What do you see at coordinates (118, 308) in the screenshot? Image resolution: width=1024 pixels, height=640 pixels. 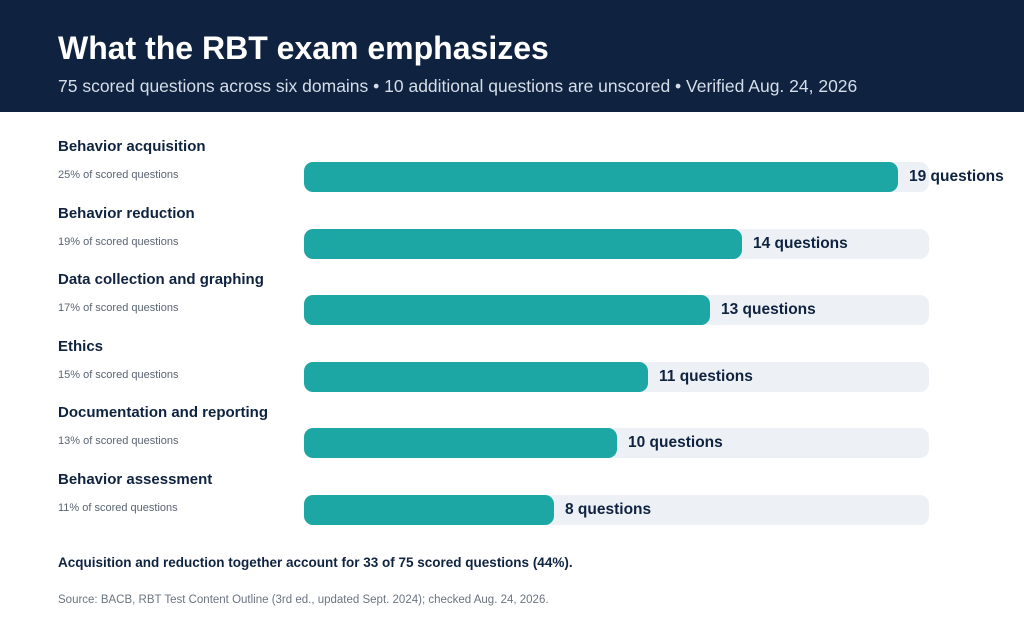 I see `percent-label: 17% of scored questions` at bounding box center [118, 308].